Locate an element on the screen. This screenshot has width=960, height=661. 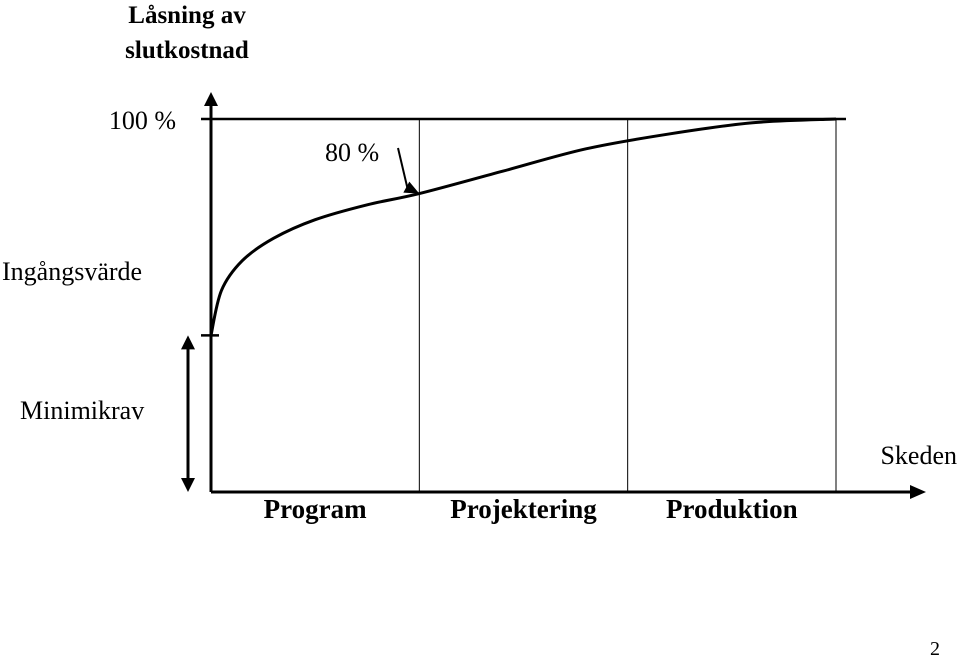
x-axis-label: Skeden is located at coordinates (918, 455).